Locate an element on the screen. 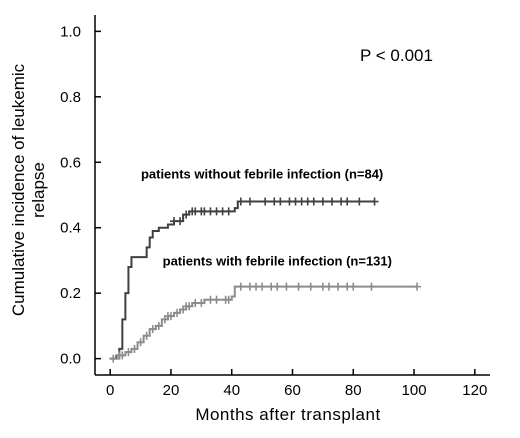  y-tick-label: 0.4 is located at coordinates (70, 228).